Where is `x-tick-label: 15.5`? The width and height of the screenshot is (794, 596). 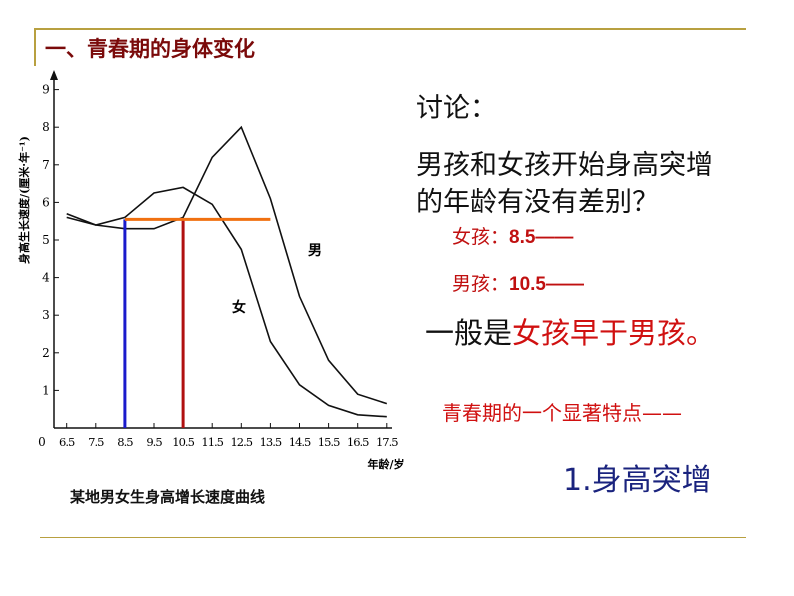
x-tick-label: 15.5 is located at coordinates (329, 442).